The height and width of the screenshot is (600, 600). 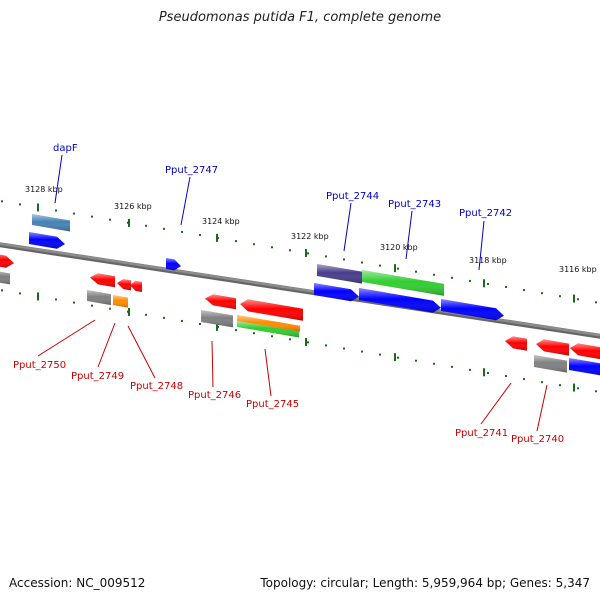 What do you see at coordinates (472, 310) in the screenshot?
I see `feature-pput2742-cds` at bounding box center [472, 310].